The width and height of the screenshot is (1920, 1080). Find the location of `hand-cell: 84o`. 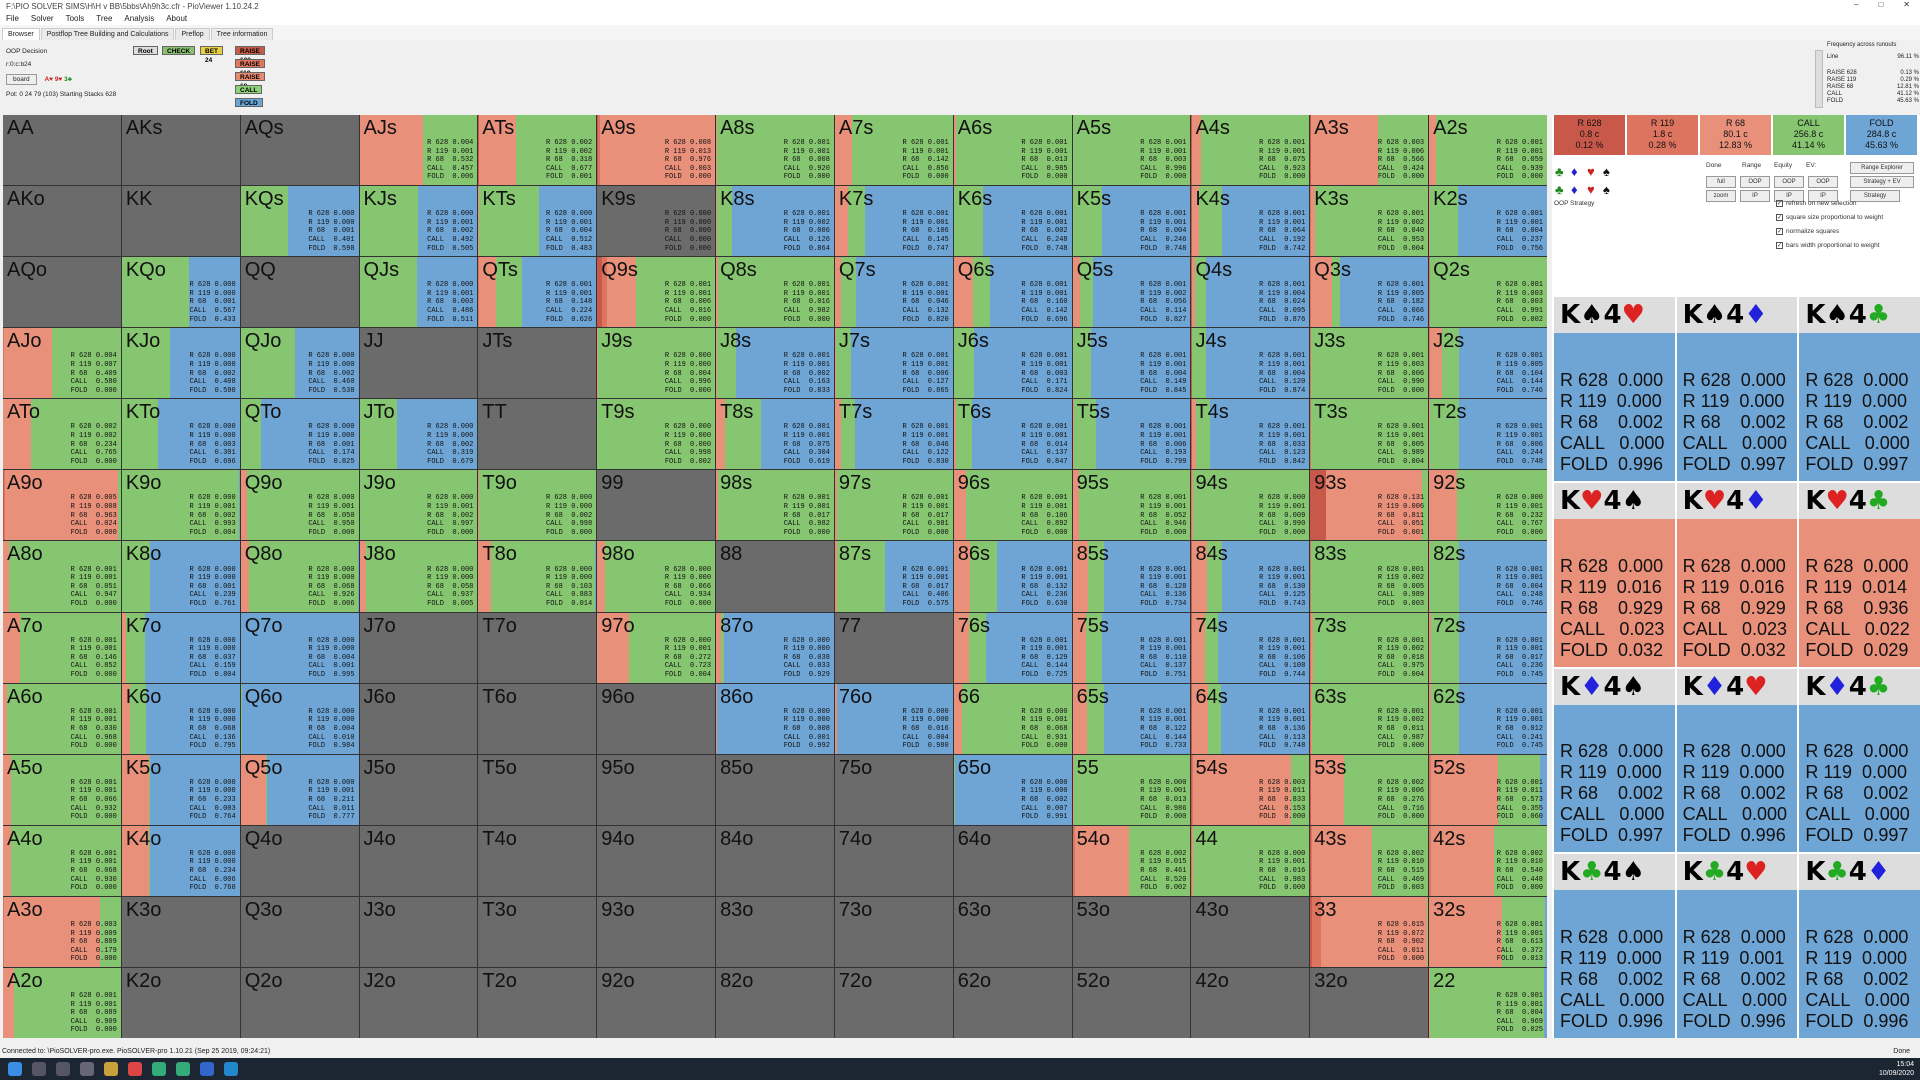

hand-cell: 84o is located at coordinates (775, 860).